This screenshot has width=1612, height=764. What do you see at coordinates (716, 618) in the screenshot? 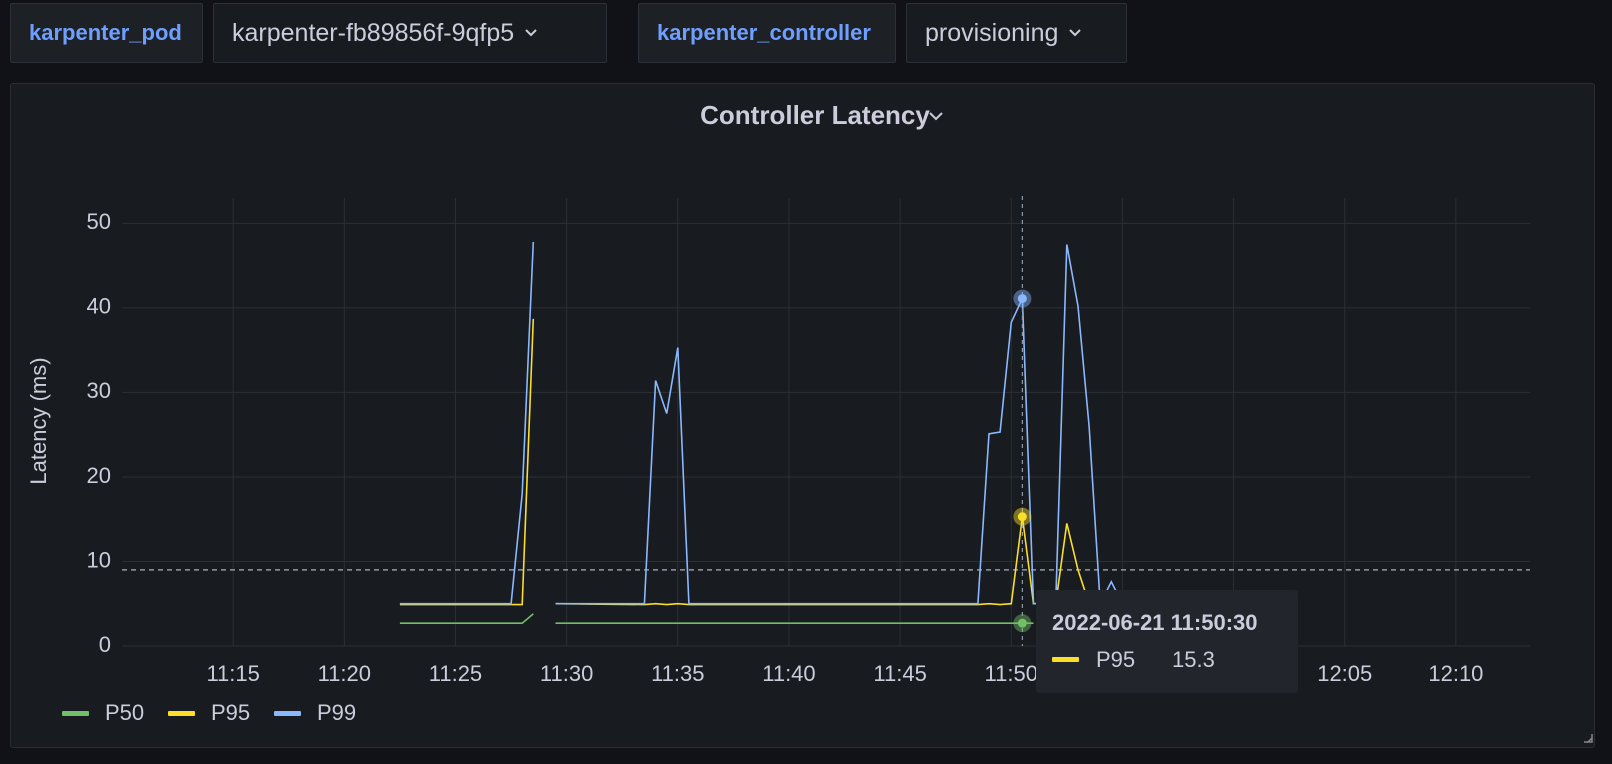
I see `series-line` at bounding box center [716, 618].